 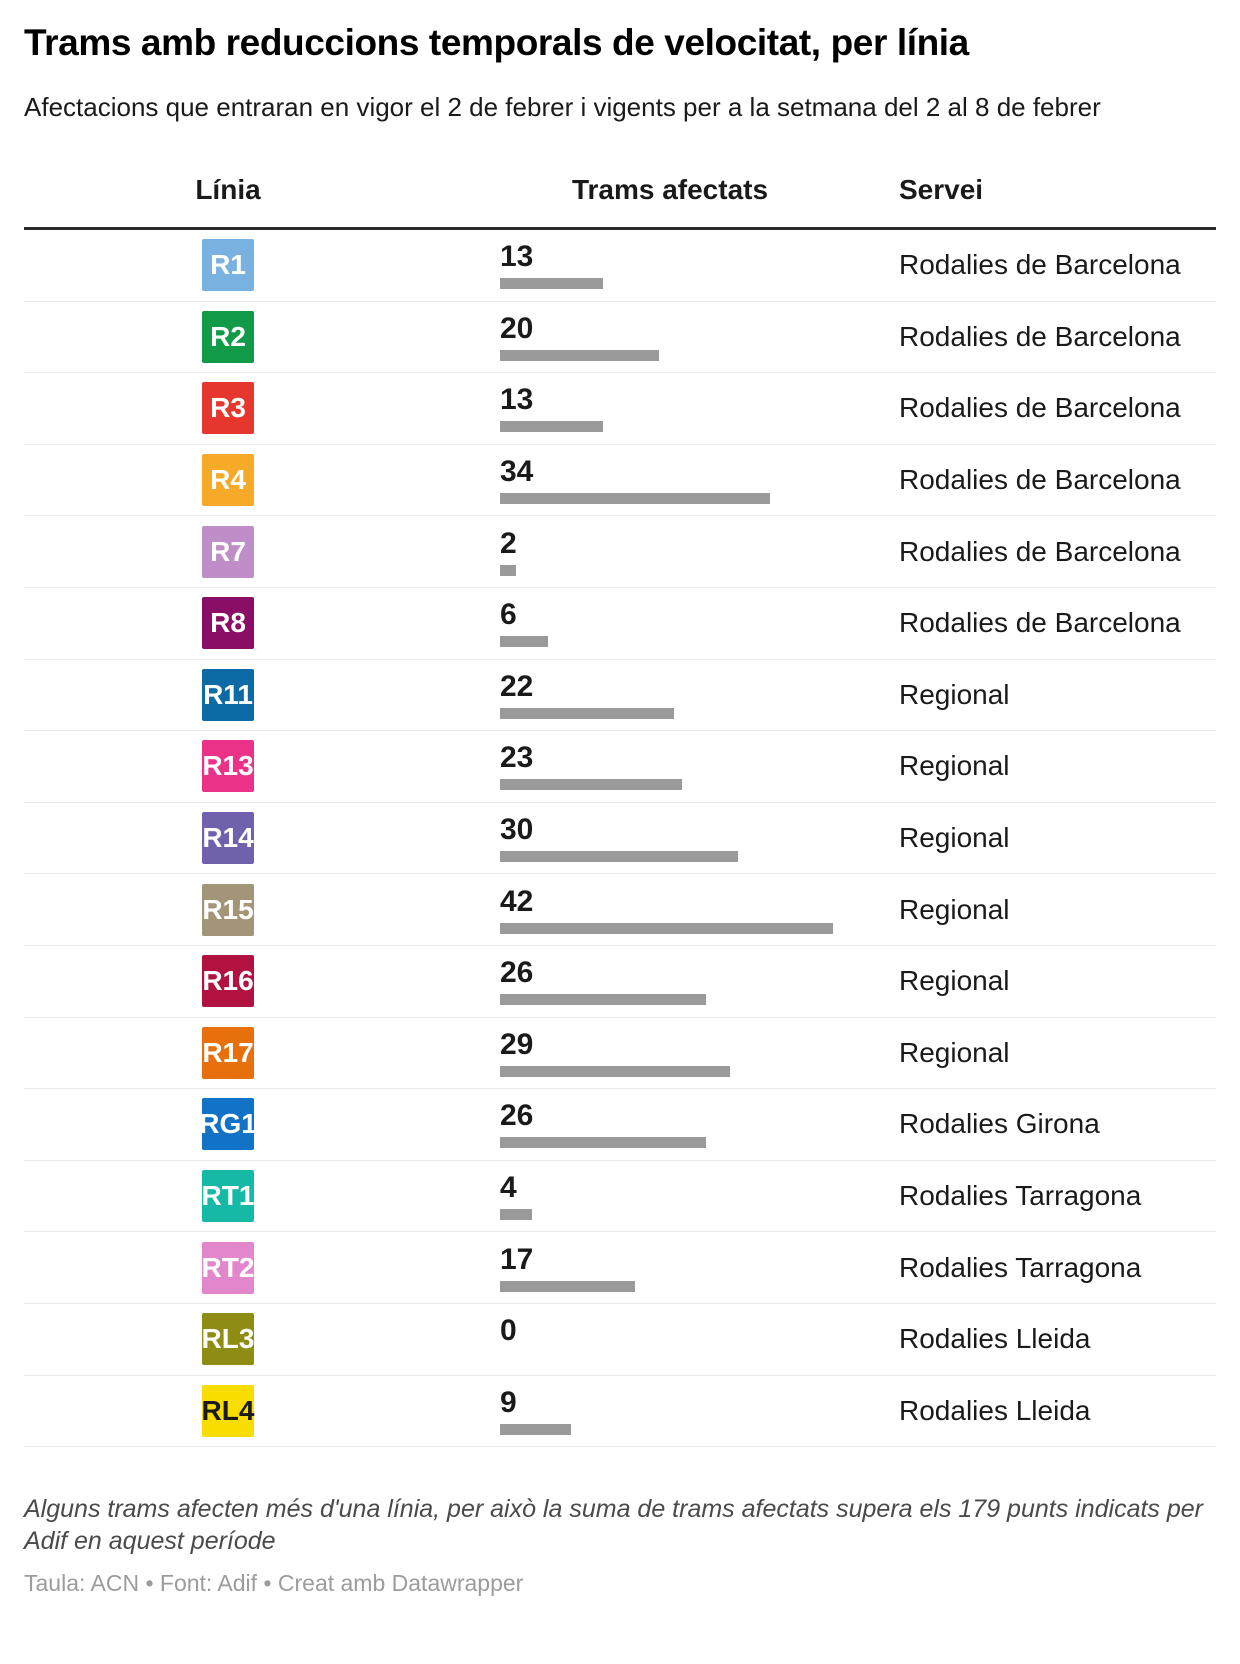 What do you see at coordinates (262, 1052) in the screenshot?
I see `line-cell: R17` at bounding box center [262, 1052].